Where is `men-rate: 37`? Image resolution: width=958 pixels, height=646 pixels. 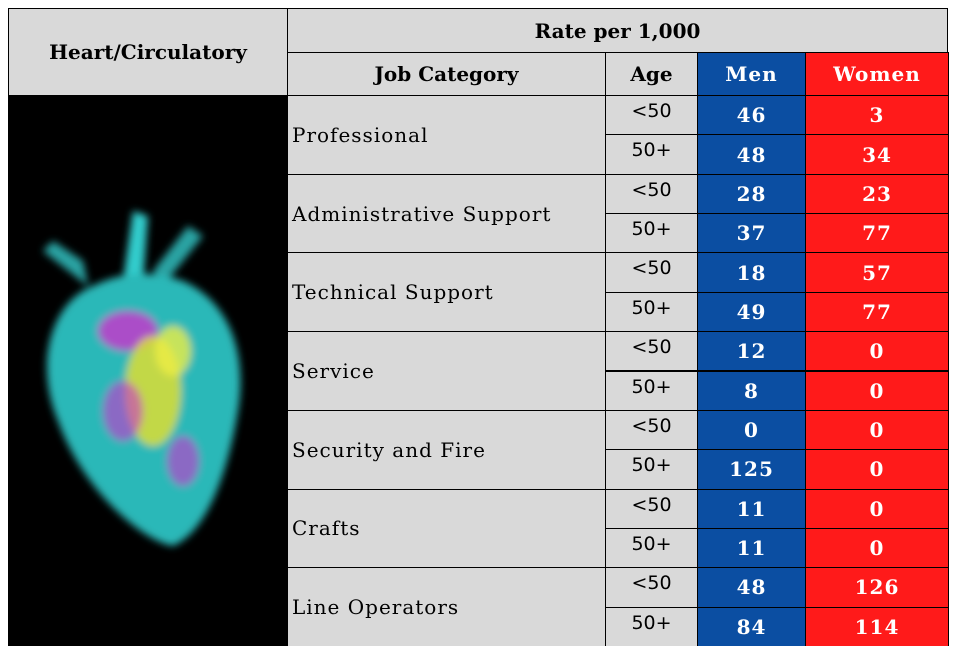 men-rate: 37 is located at coordinates (751, 233).